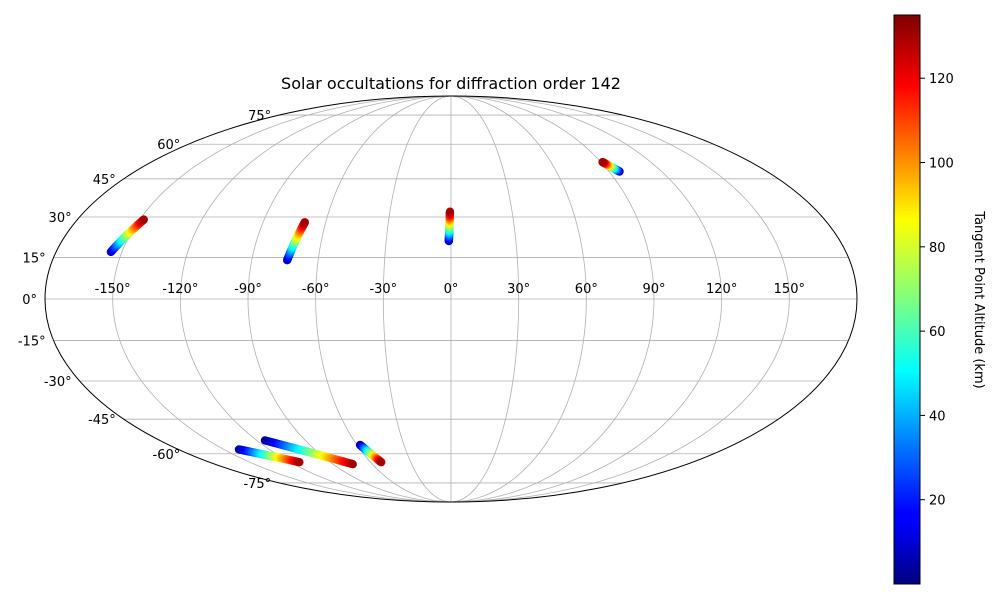  Describe the element at coordinates (653, 289) in the screenshot. I see `lon-tick-label: 90°` at that location.